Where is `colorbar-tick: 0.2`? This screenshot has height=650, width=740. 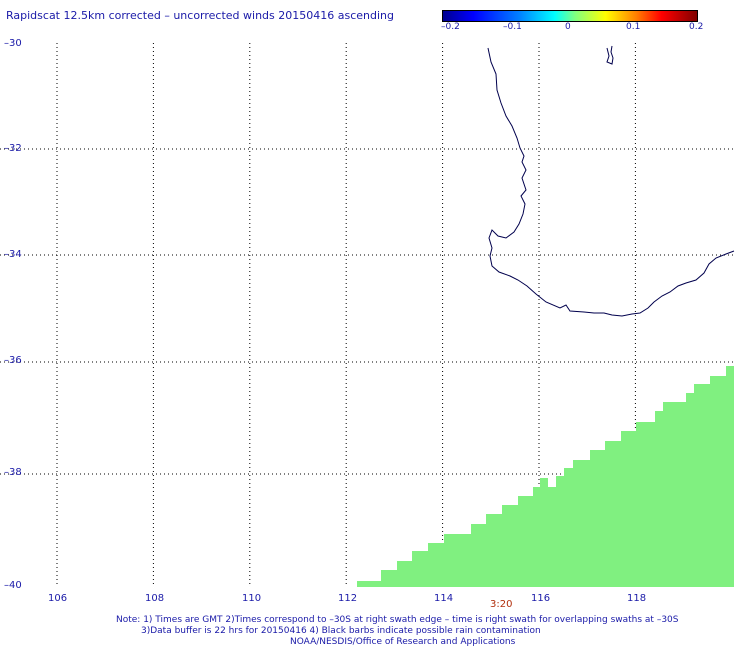 colorbar-tick: 0.2 is located at coordinates (696, 27).